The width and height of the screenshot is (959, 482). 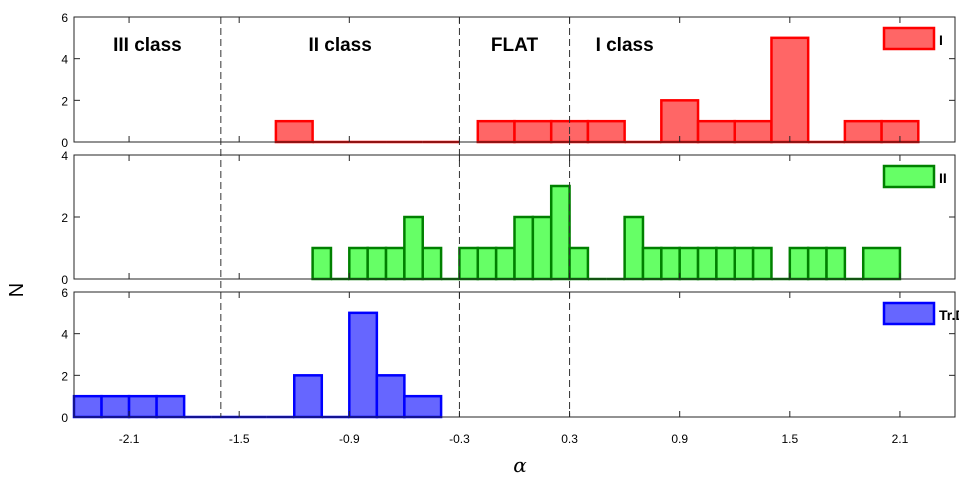 What do you see at coordinates (943, 178) in the screenshot?
I see `legend-label: II` at bounding box center [943, 178].